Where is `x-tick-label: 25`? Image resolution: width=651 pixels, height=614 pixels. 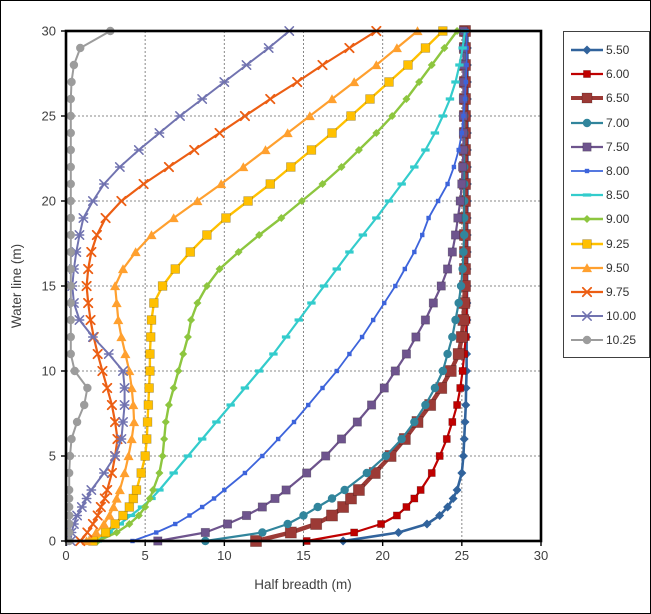 x-tick-label: 25 is located at coordinates (462, 555).